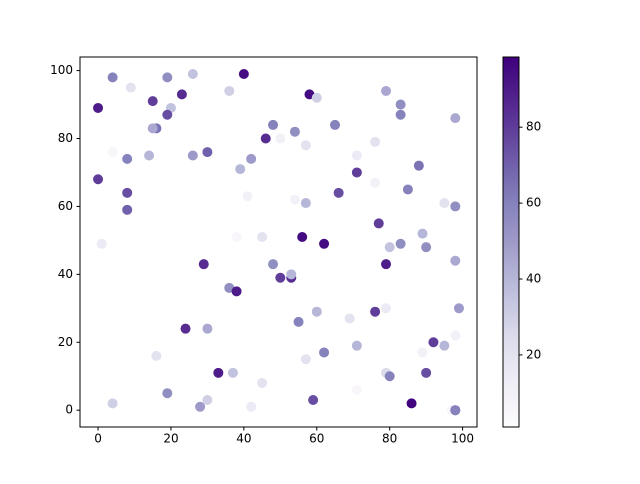  Describe the element at coordinates (533, 127) in the screenshot. I see `colorbar-tick-label: 80` at that location.